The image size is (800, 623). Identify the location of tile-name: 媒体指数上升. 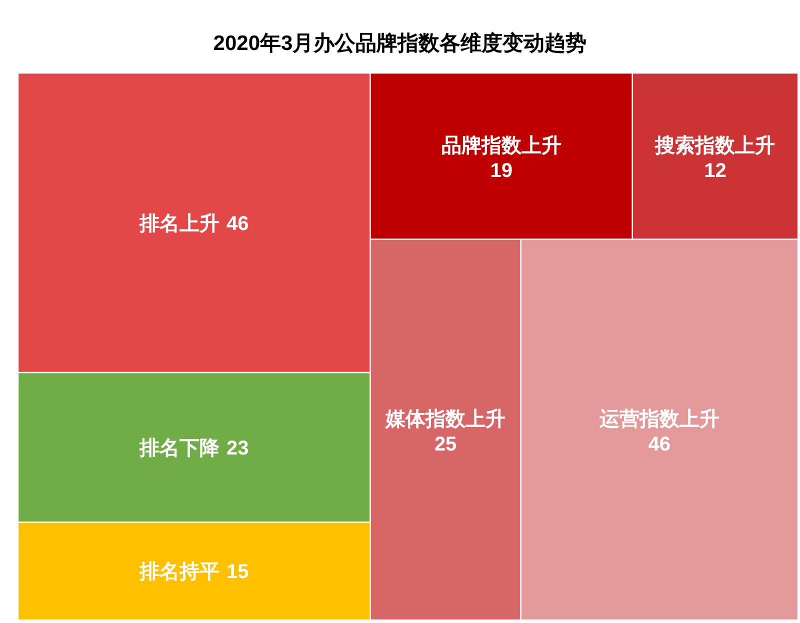
(446, 419).